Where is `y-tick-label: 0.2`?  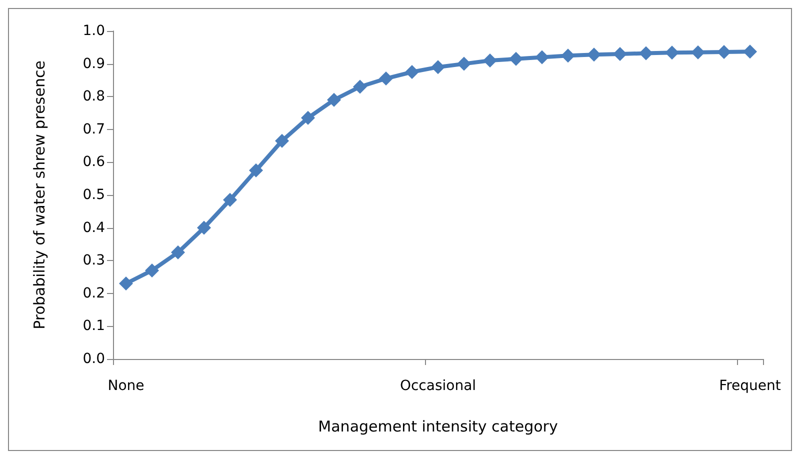
y-tick-label: 0.2 is located at coordinates (93, 293).